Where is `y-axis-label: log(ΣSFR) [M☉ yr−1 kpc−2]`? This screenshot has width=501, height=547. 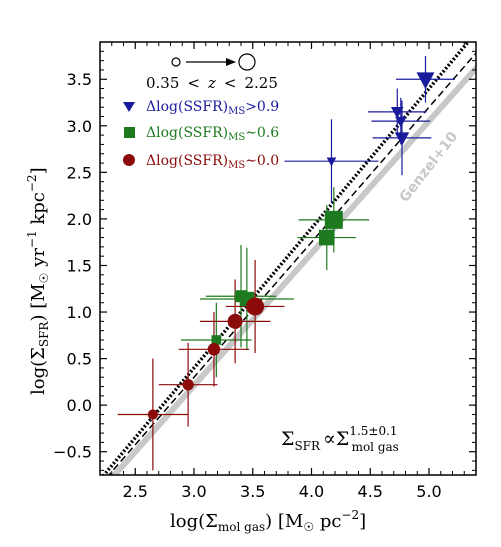 y-axis-label: log(ΣSFR) [M☉ yr−1 kpc−2] is located at coordinates (38, 281).